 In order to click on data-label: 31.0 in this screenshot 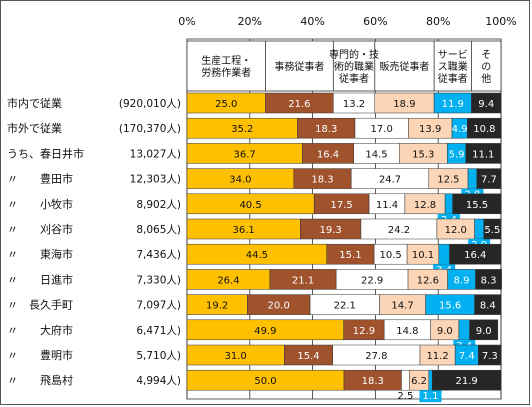, I will do `click(236, 356)`.